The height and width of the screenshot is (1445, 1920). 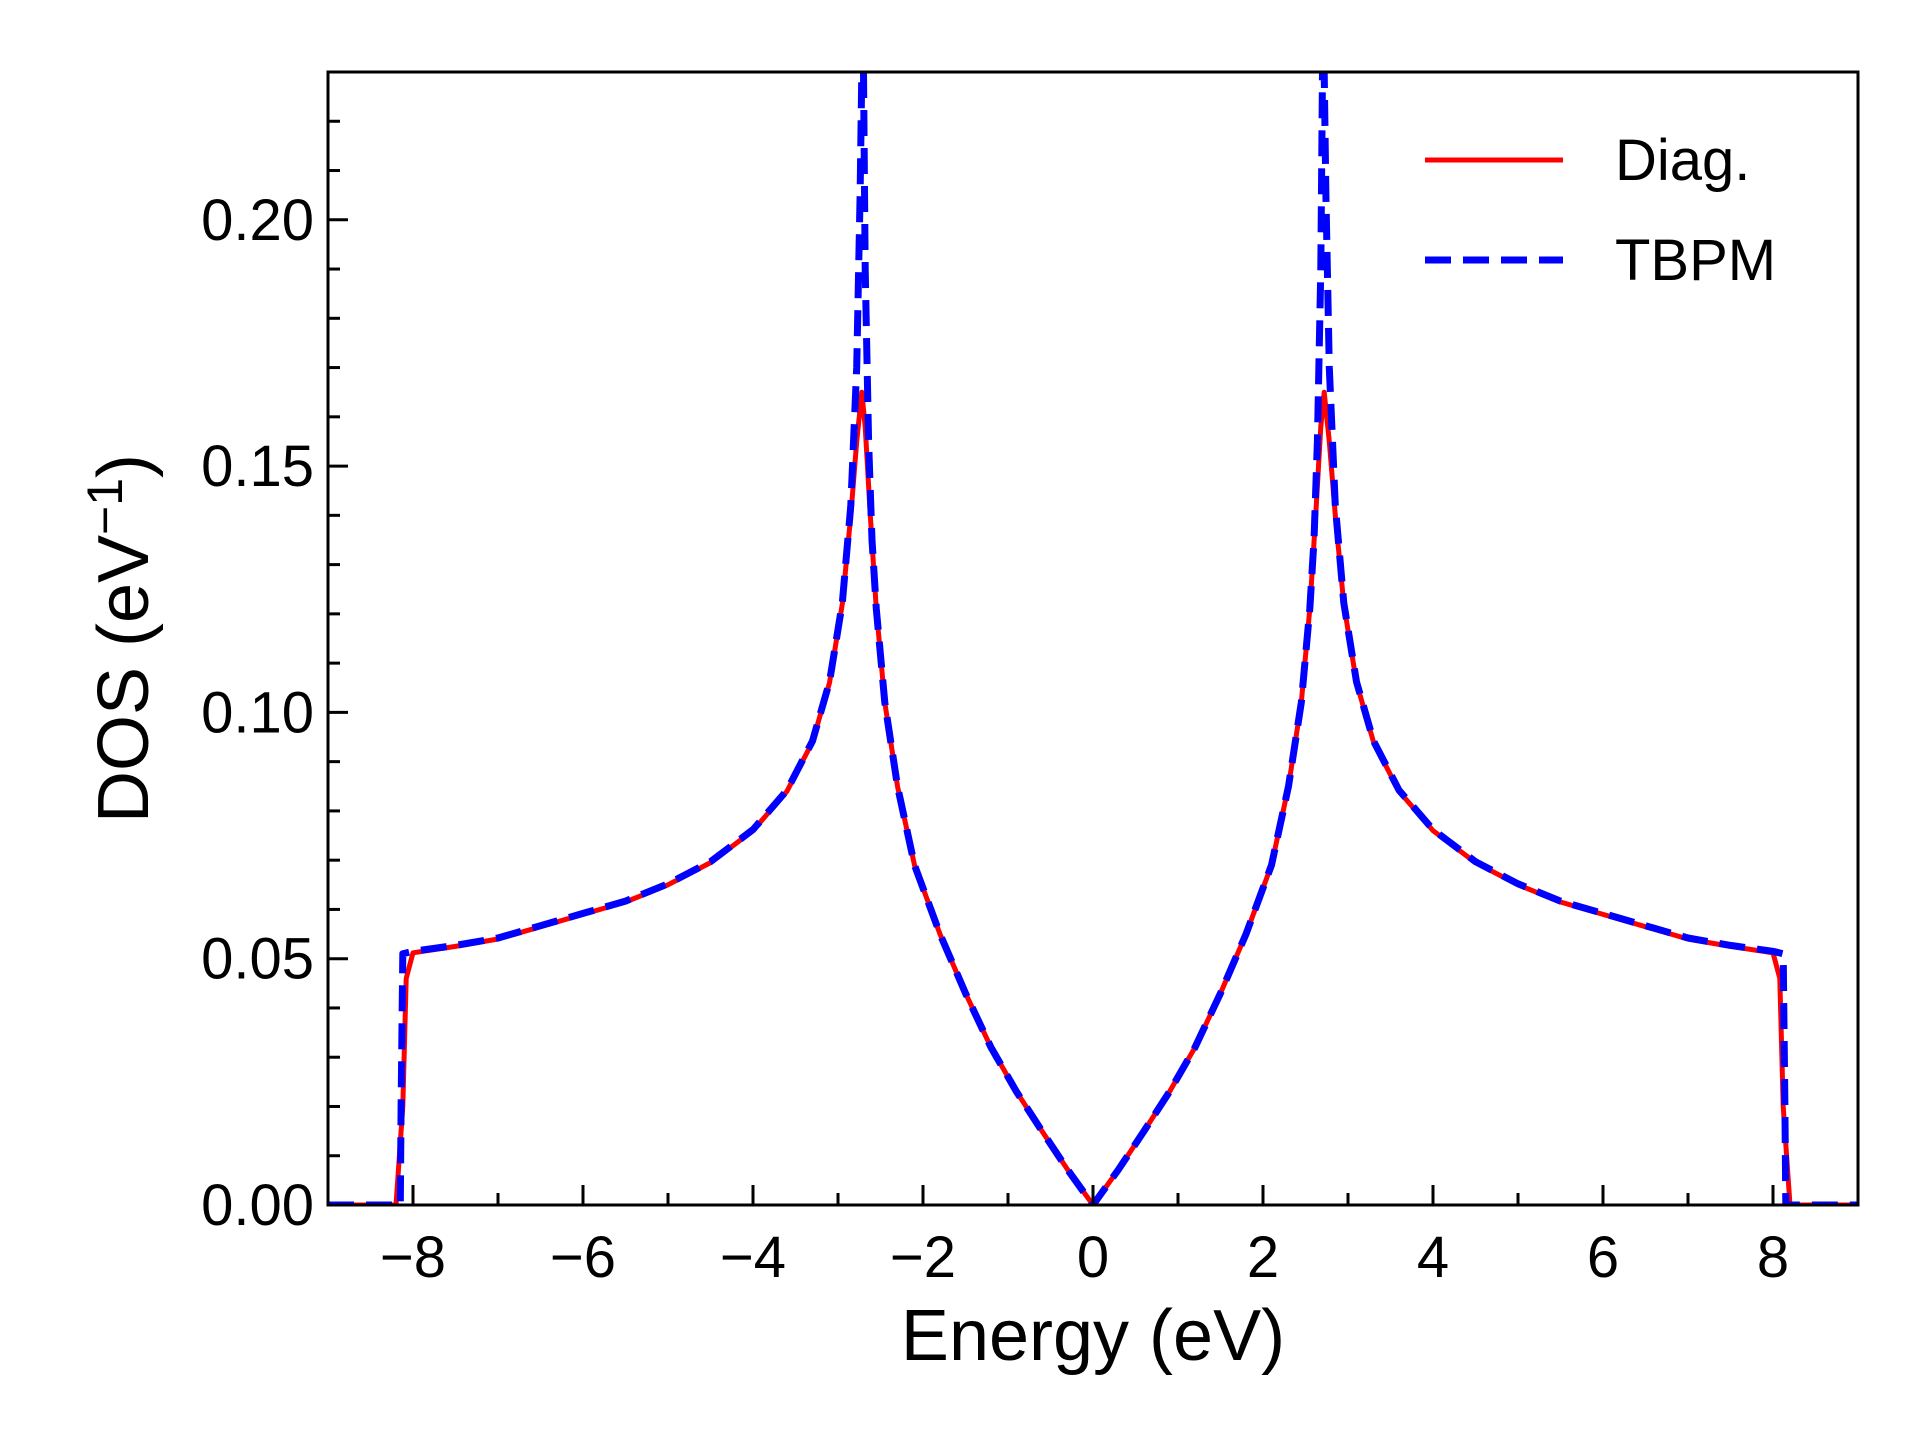 I want to click on y-axis-title: DOS (eV−1), so click(x=120, y=638).